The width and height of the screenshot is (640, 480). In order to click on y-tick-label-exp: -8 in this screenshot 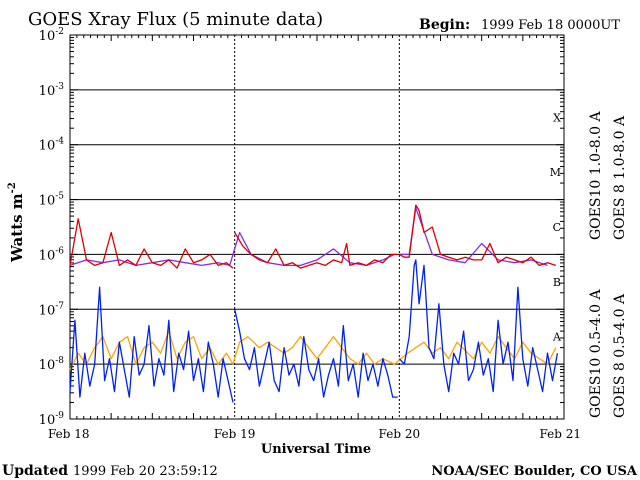, I will do `click(59, 361)`.